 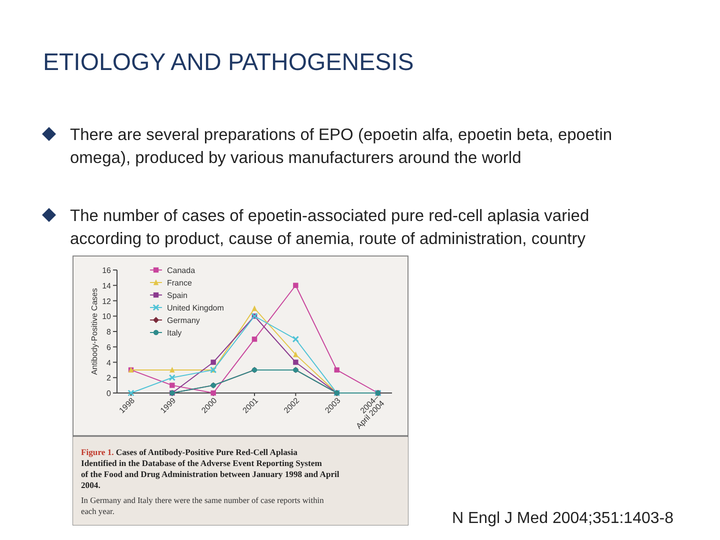 What do you see at coordinates (181, 270) in the screenshot?
I see `legend-label: Canada` at bounding box center [181, 270].